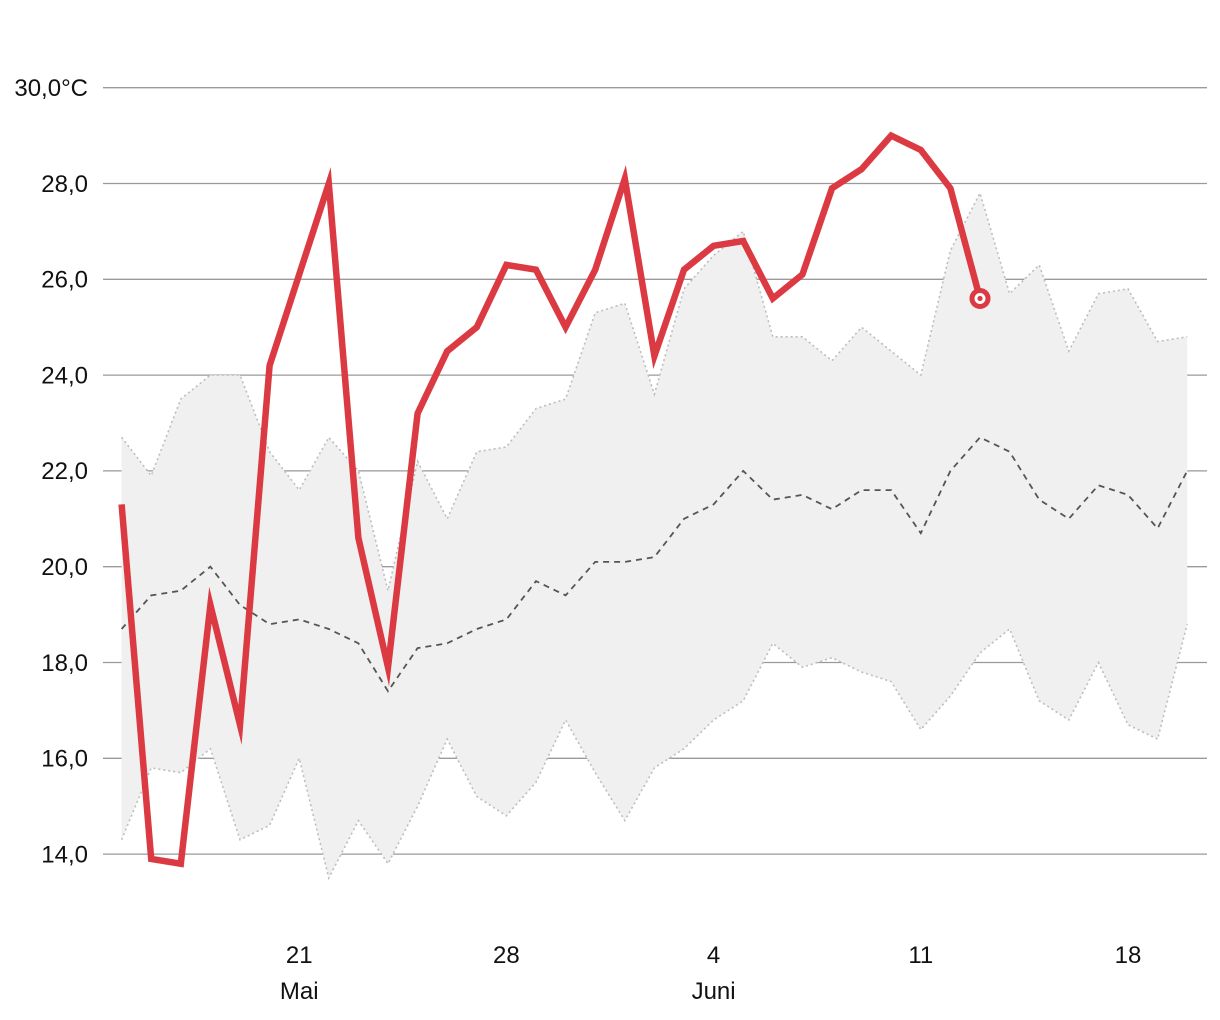  What do you see at coordinates (299, 991) in the screenshot?
I see `x-month-label: Mai` at bounding box center [299, 991].